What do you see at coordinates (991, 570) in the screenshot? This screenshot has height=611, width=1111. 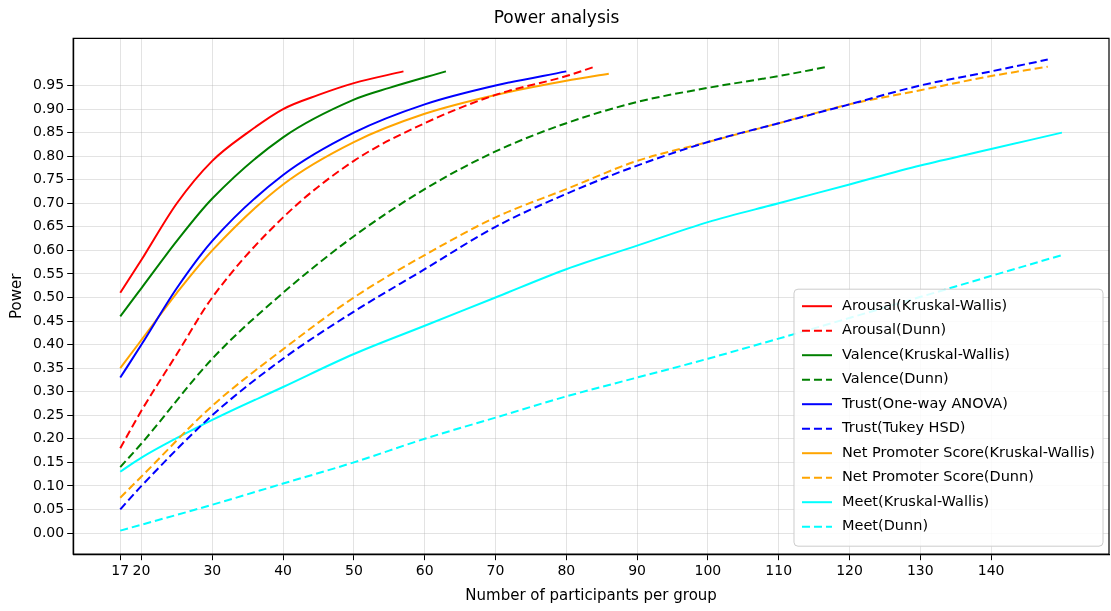 I see `x-tick-label: 140` at bounding box center [991, 570].